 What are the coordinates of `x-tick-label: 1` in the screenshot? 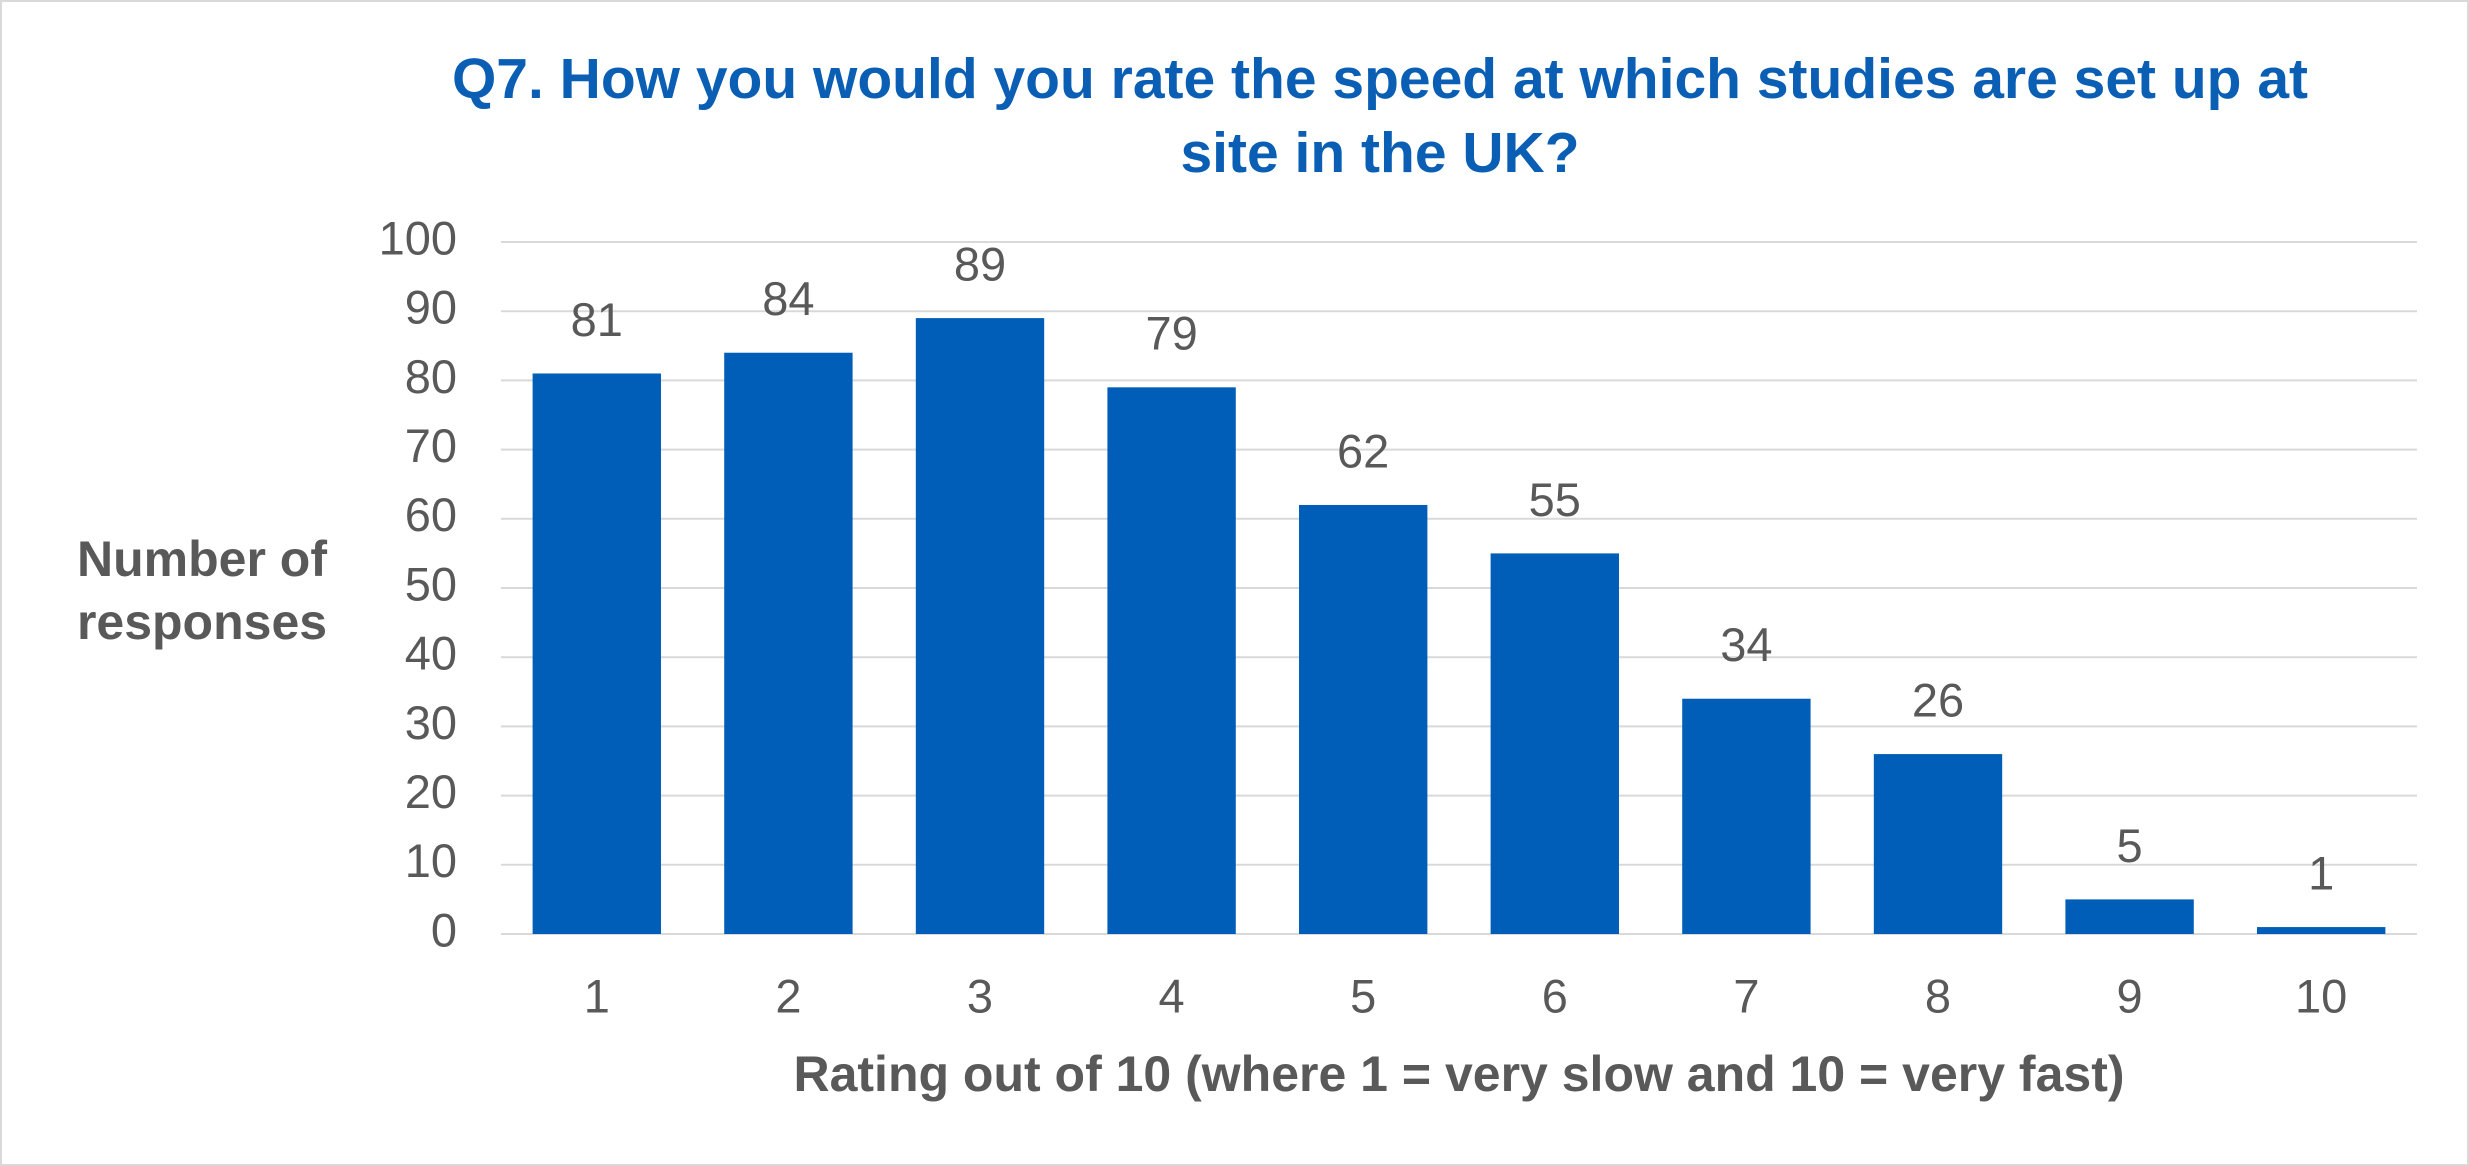 It's located at (597, 995).